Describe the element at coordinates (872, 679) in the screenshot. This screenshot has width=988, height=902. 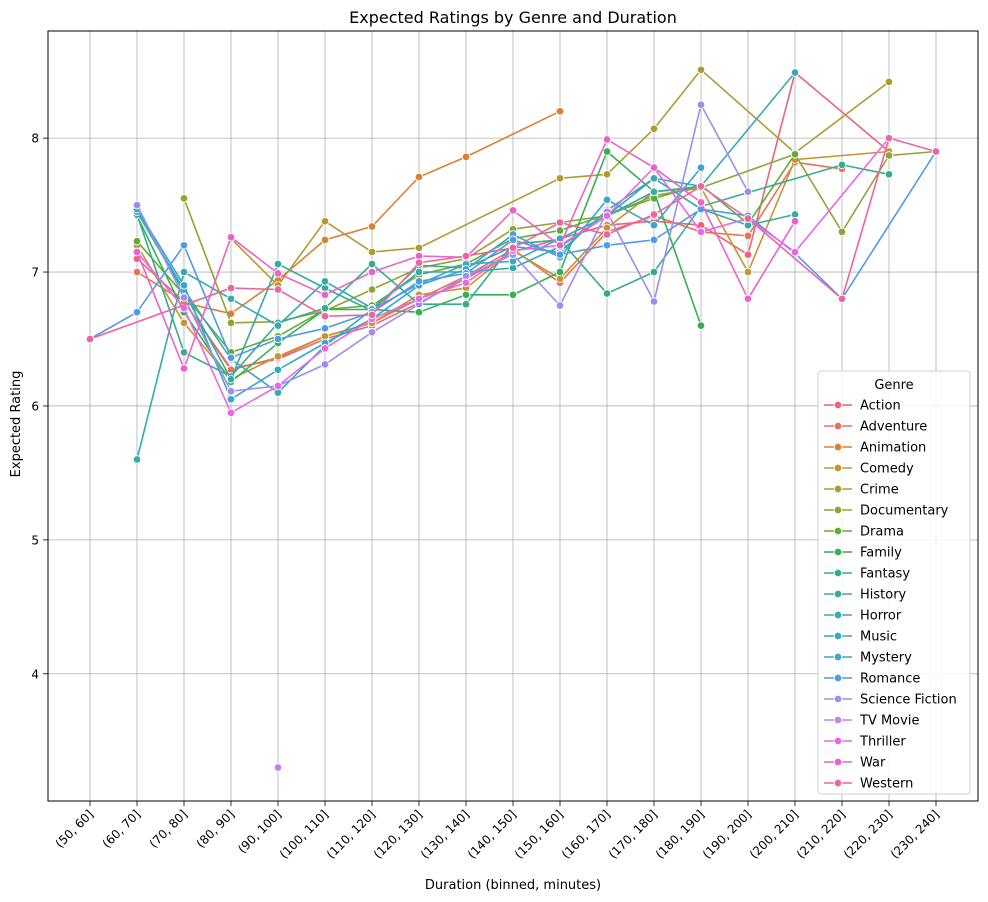
I see `legend-item-romance: Romance` at that location.